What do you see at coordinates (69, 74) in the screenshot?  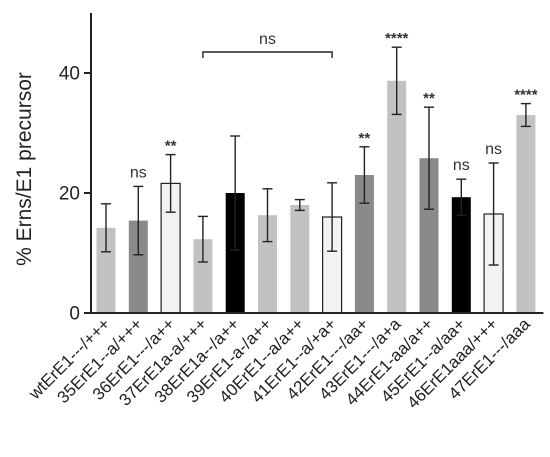 I see `y-tick-label: 40` at bounding box center [69, 74].